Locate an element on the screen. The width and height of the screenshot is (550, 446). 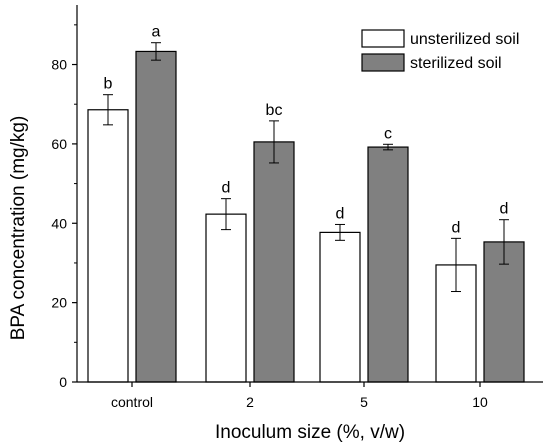
legend: unsterilized soil sterilized soil is located at coordinates (440, 50).